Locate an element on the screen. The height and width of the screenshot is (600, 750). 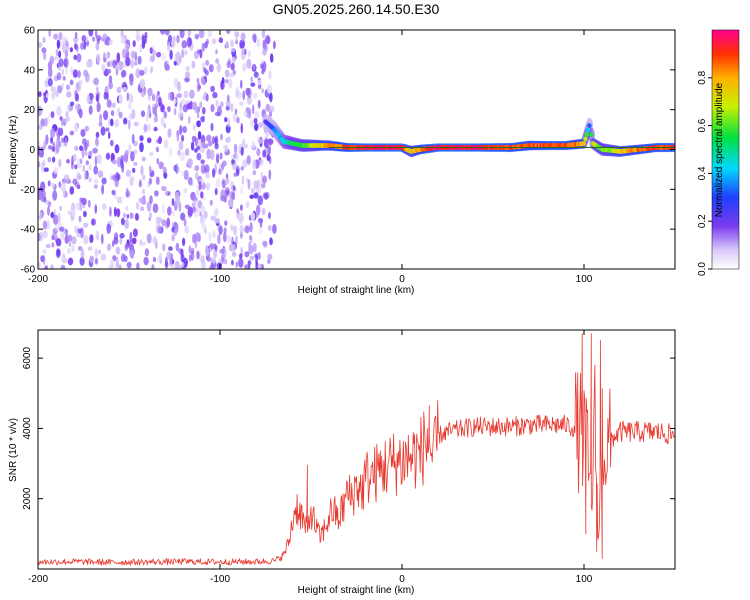
ridge-point is located at coordinates (591, 135).